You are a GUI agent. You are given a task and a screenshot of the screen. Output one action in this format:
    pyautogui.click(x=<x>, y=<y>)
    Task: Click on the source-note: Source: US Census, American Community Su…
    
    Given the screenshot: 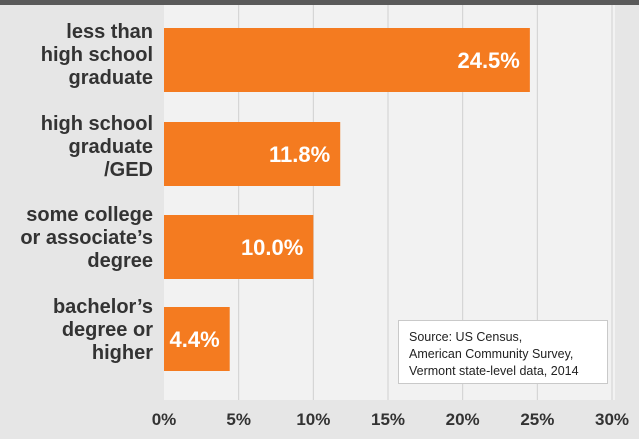 What is the action you would take?
    pyautogui.click(x=503, y=352)
    